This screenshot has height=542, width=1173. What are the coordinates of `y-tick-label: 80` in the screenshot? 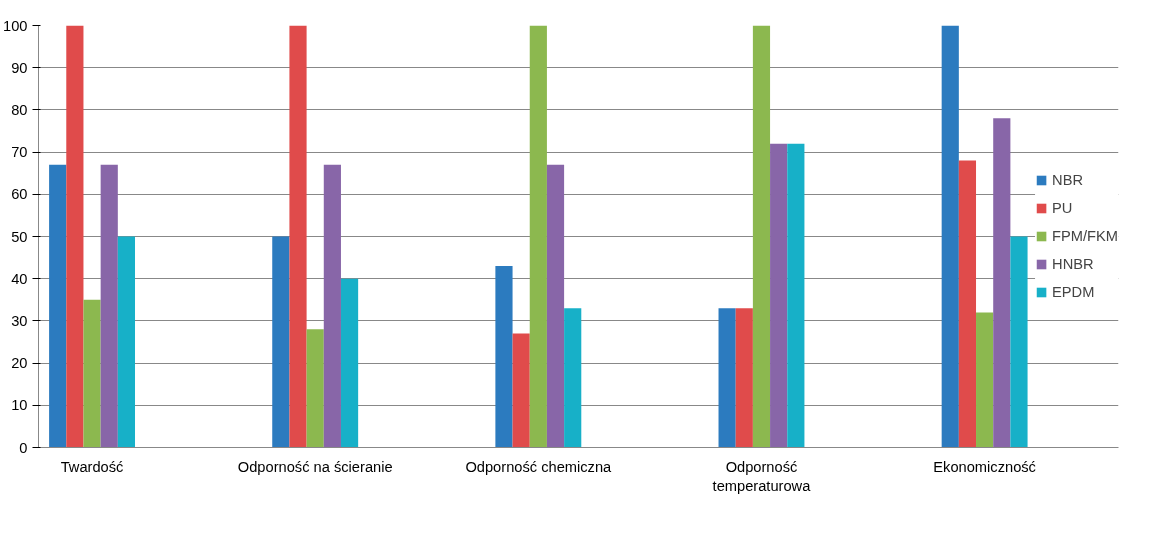 It's located at (19, 109).